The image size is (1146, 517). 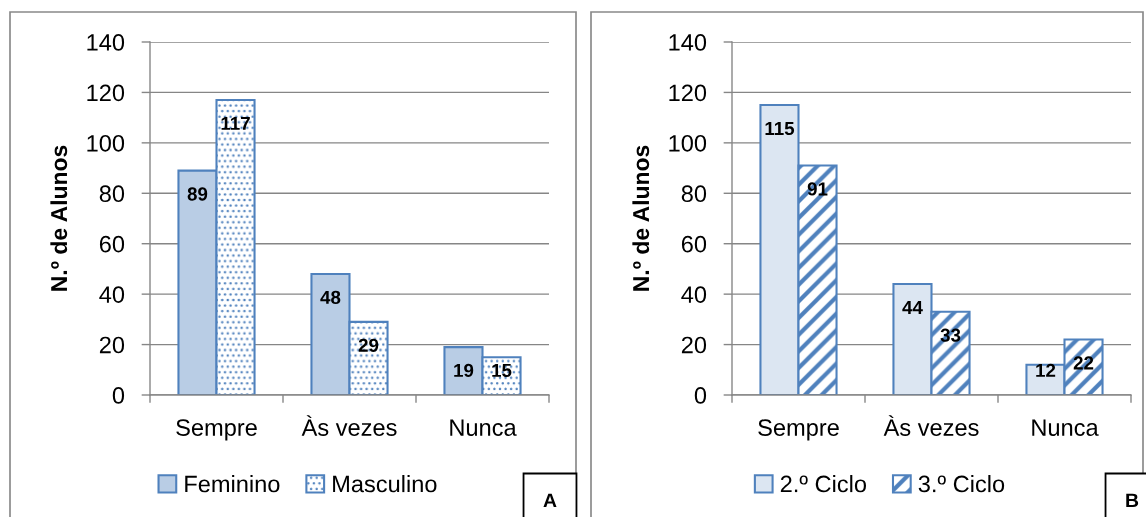 I want to click on data-label: 29, so click(x=368, y=345).